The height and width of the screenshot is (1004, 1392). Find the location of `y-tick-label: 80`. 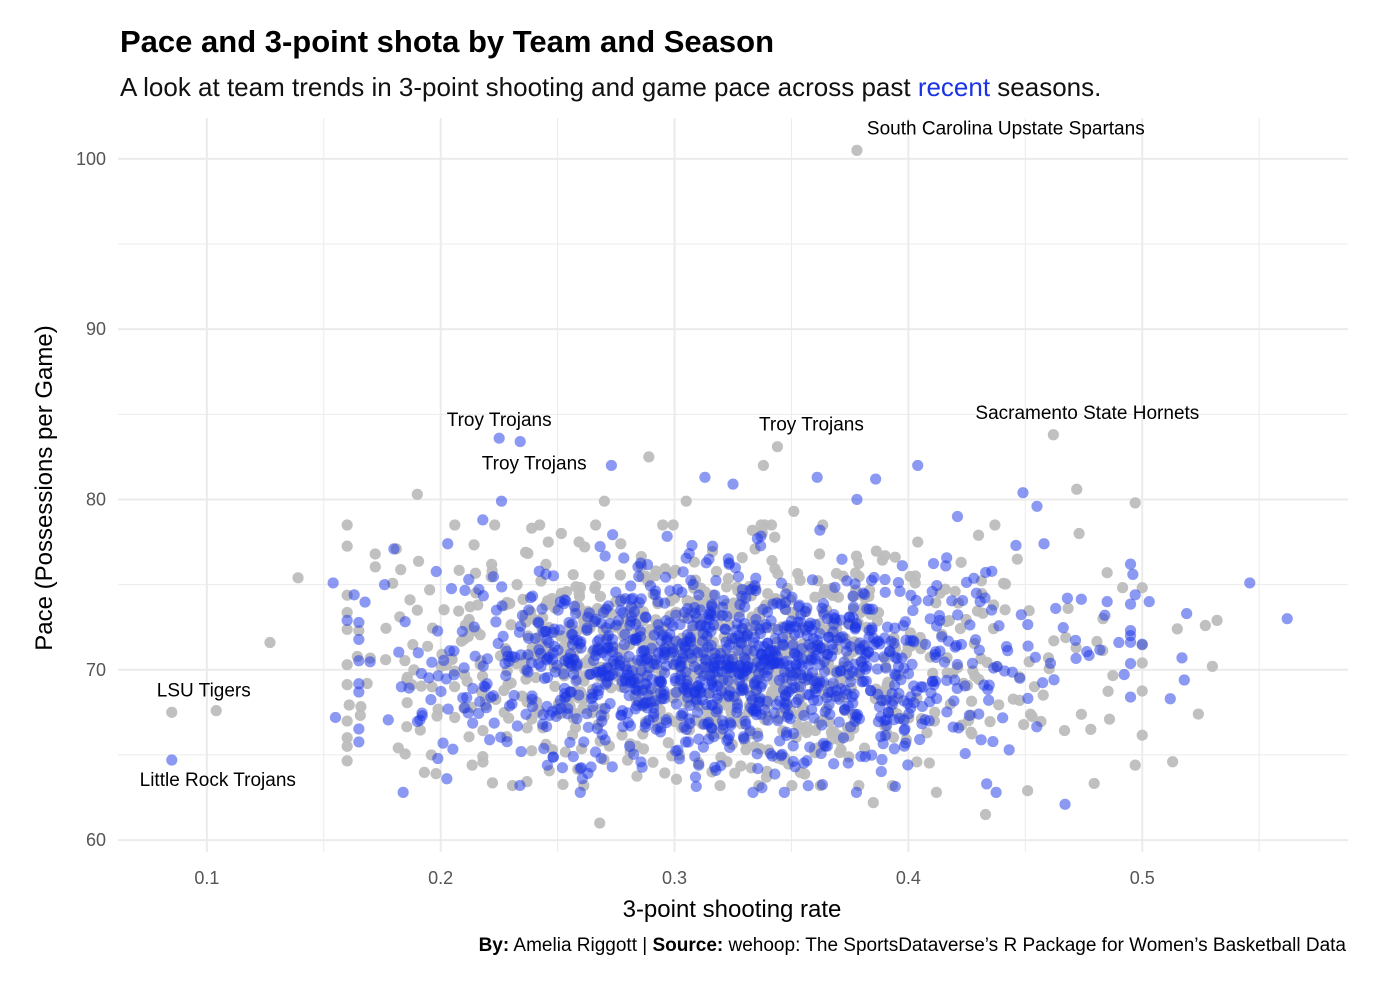

y-tick-label: 80 is located at coordinates (96, 499).